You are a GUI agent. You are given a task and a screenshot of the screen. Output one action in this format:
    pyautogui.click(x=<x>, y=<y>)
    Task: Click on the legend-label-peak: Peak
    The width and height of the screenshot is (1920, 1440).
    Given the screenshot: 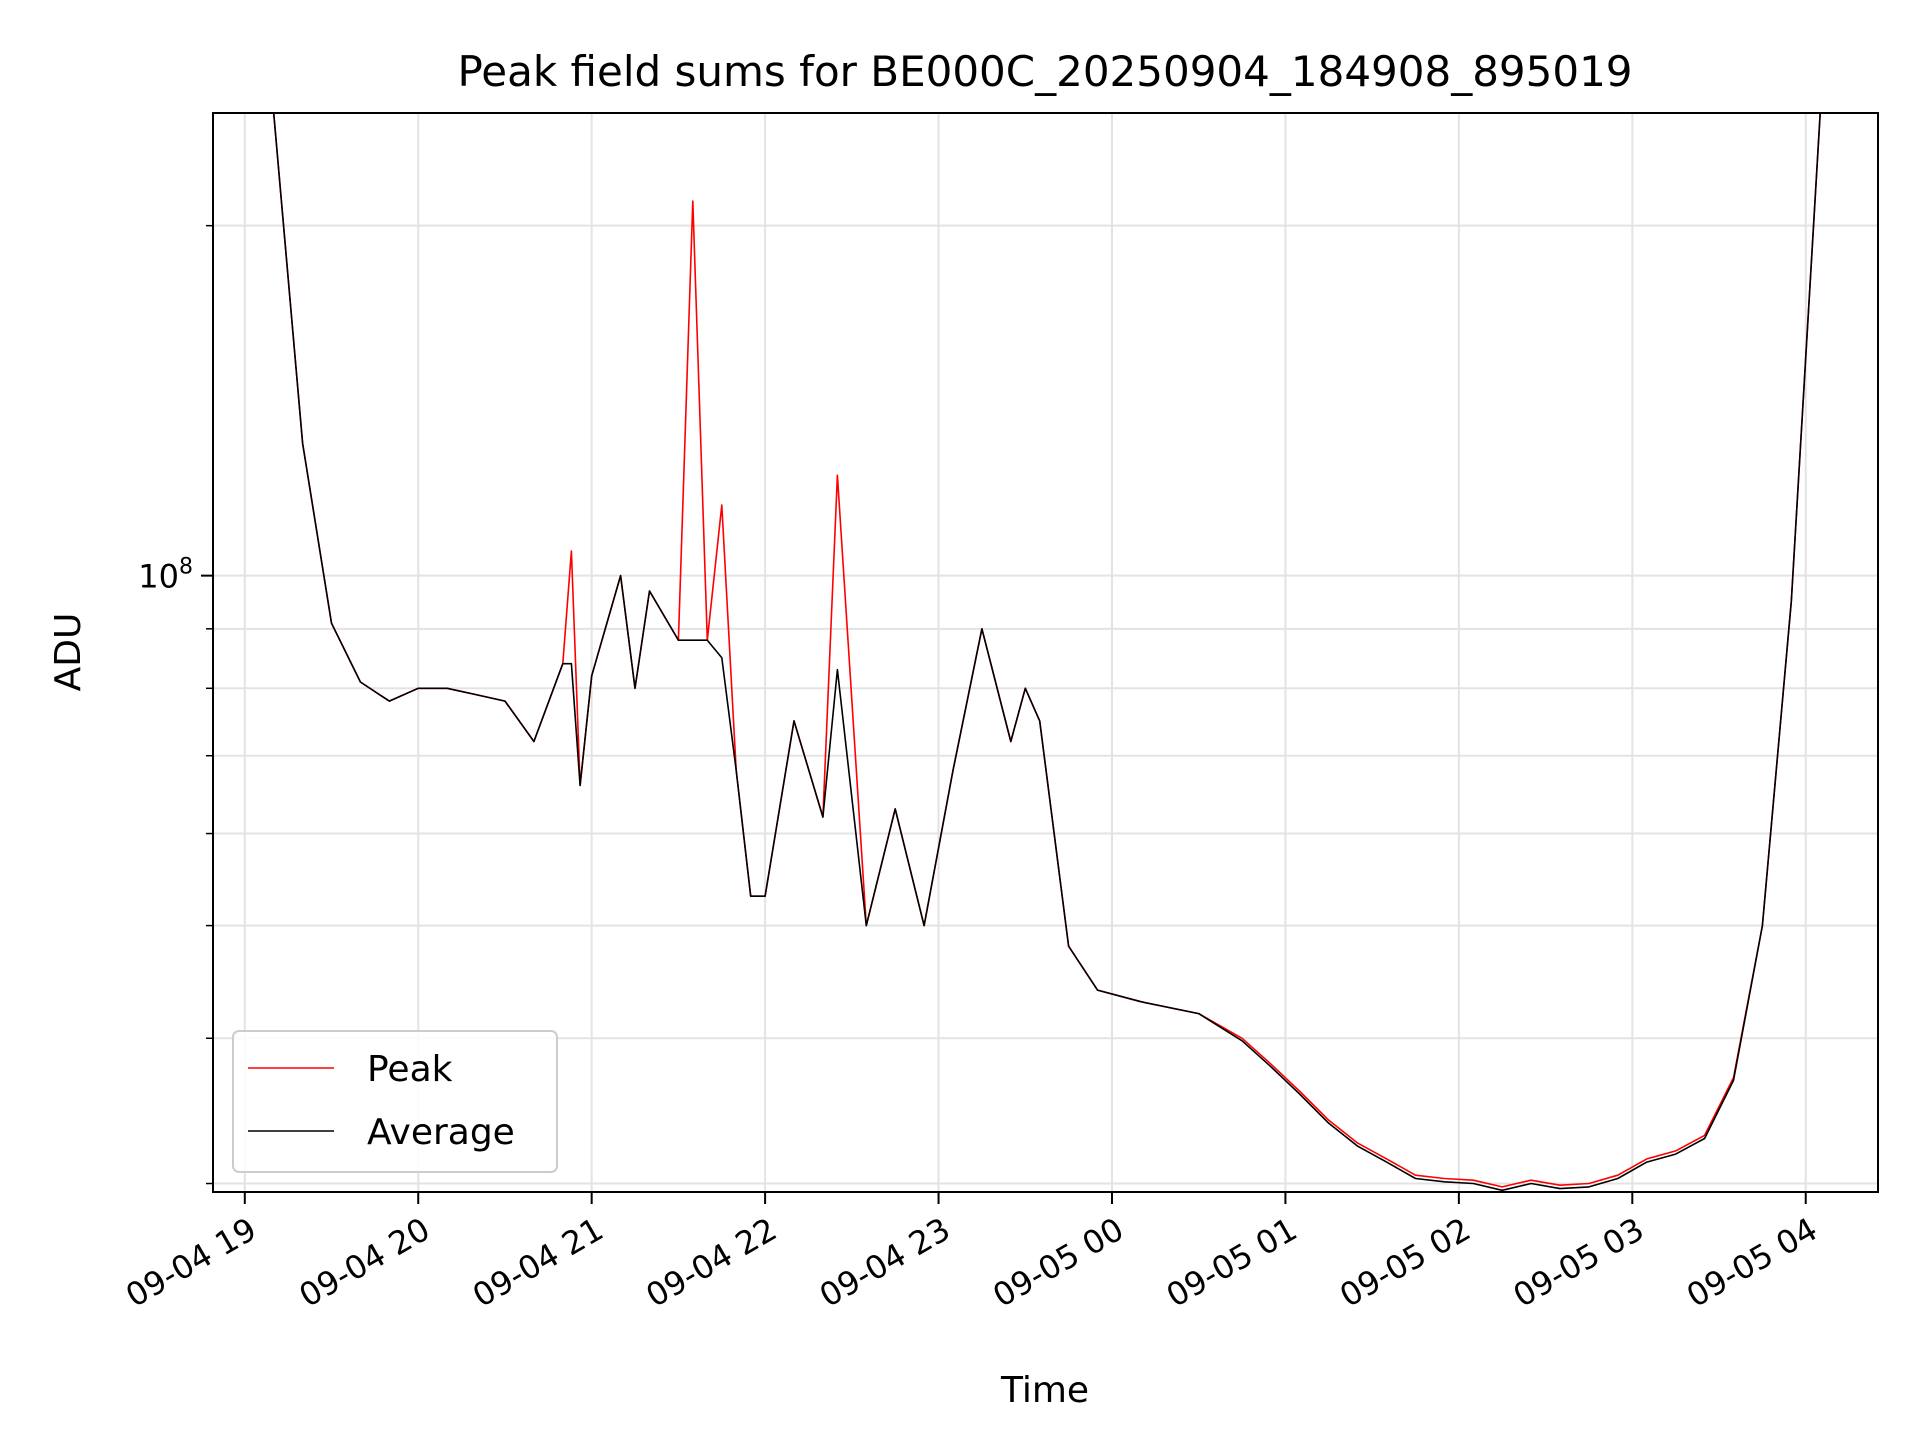 What is the action you would take?
    pyautogui.click(x=410, y=1069)
    